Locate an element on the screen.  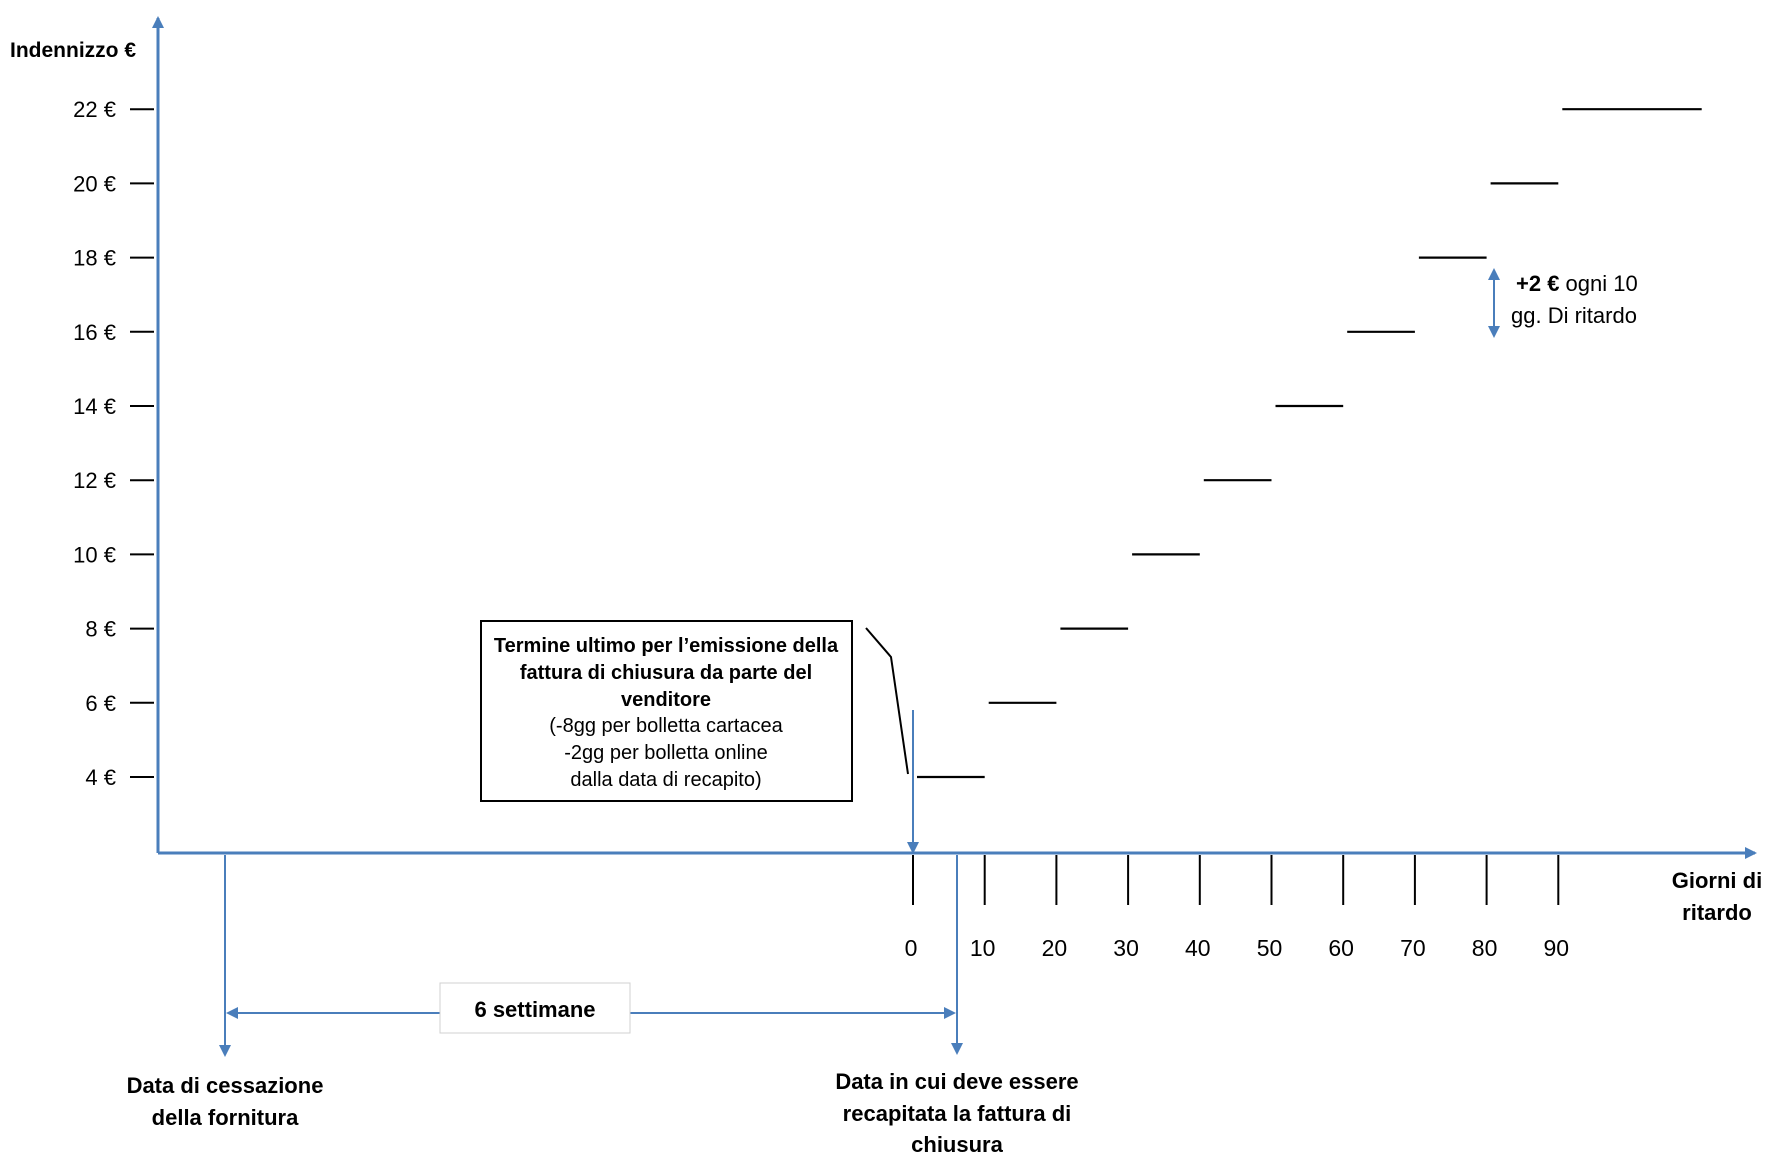
y-tick-label: 20 € is located at coordinates (94, 183).